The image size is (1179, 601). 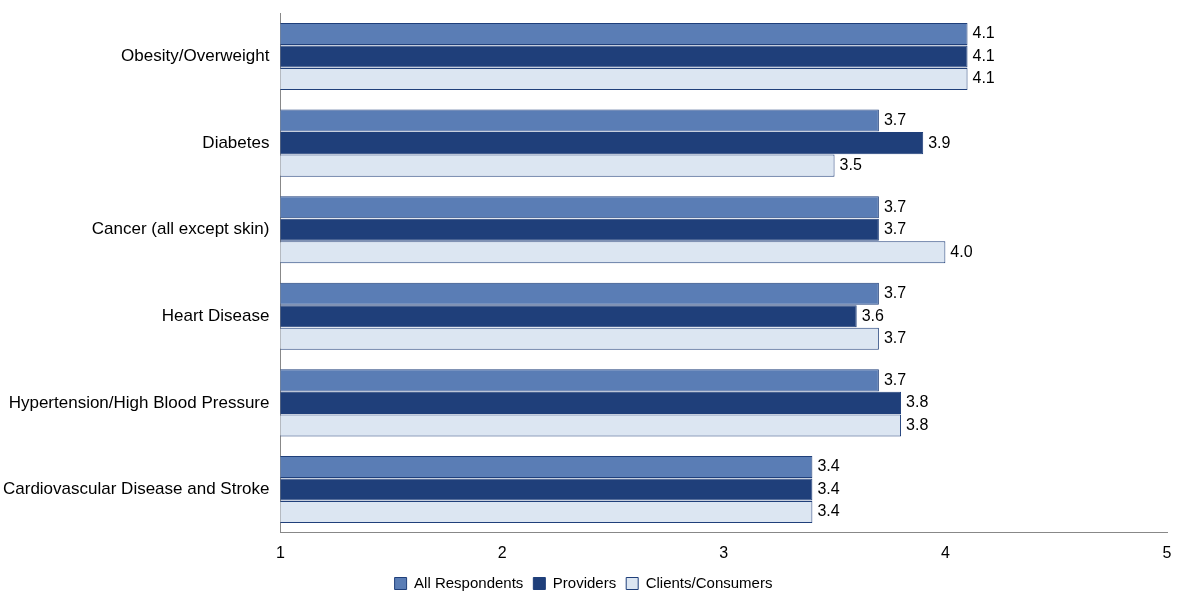 What do you see at coordinates (502, 552) in the screenshot?
I see `x-tick-label: 2` at bounding box center [502, 552].